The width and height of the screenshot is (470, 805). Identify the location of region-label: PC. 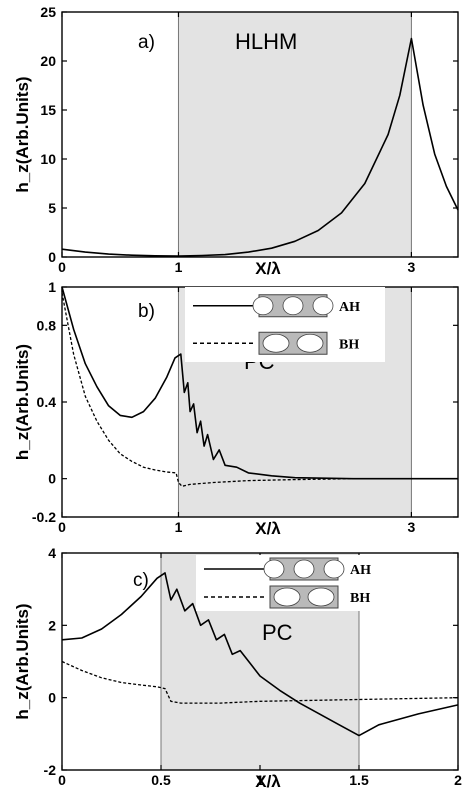
(277, 632).